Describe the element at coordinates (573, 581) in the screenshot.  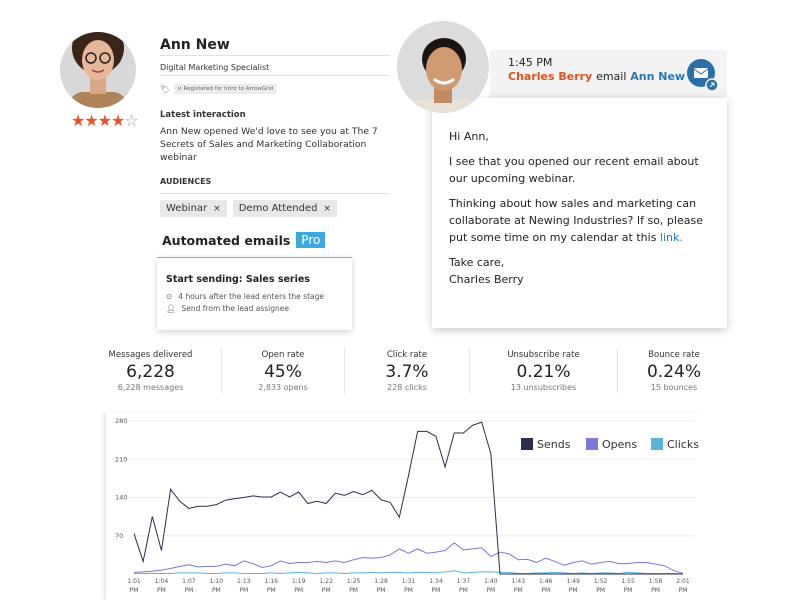
I see `x-tick-label: 1:49` at that location.